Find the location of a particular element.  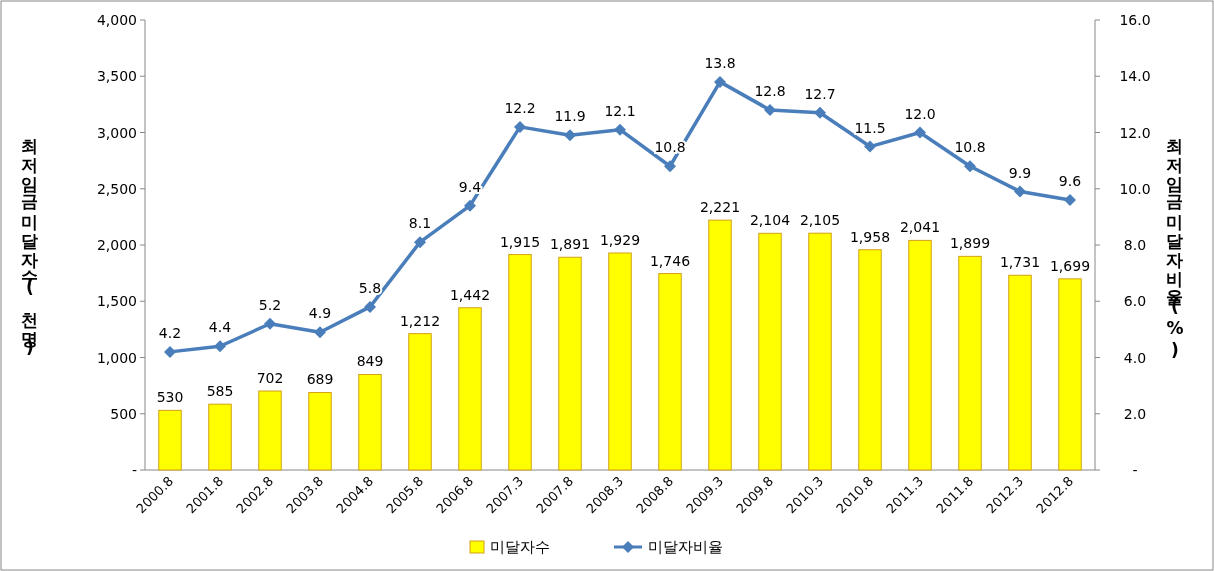

legend-label: 미달자수 is located at coordinates (520, 547).